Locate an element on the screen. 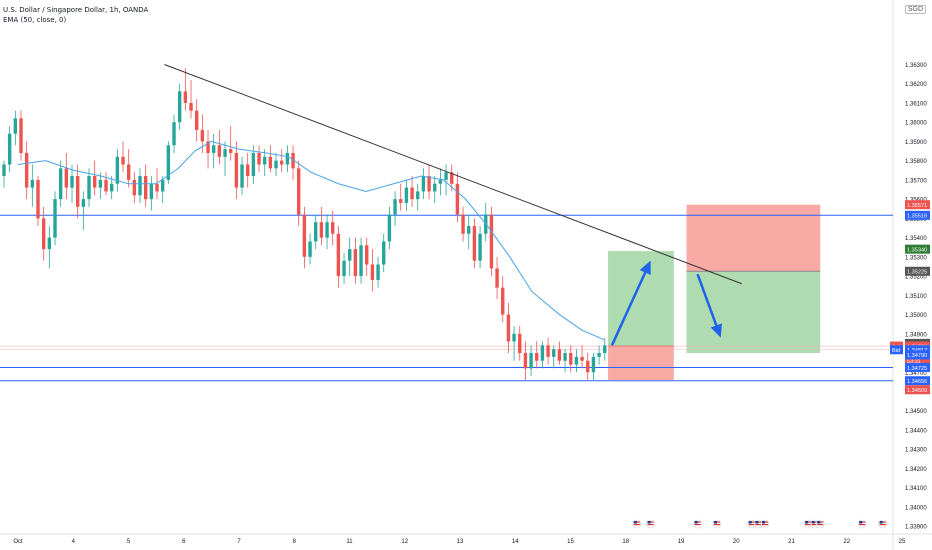  price-tag-prefix: Bid is located at coordinates (896, 351).